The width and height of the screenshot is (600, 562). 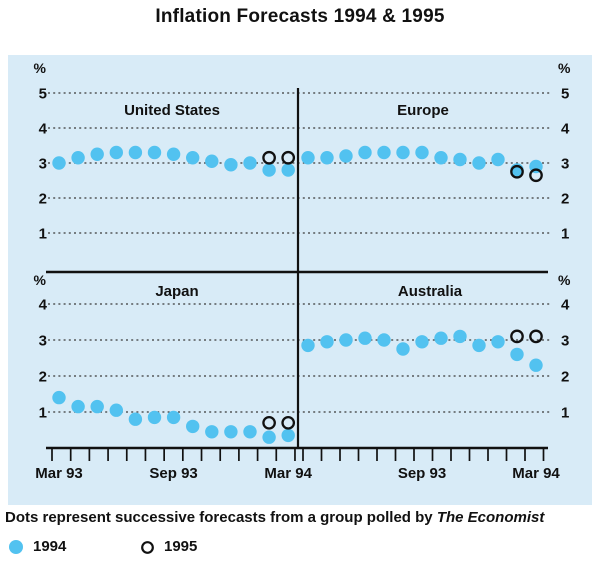 What do you see at coordinates (176, 291) in the screenshot?
I see `panel-title: Japan` at bounding box center [176, 291].